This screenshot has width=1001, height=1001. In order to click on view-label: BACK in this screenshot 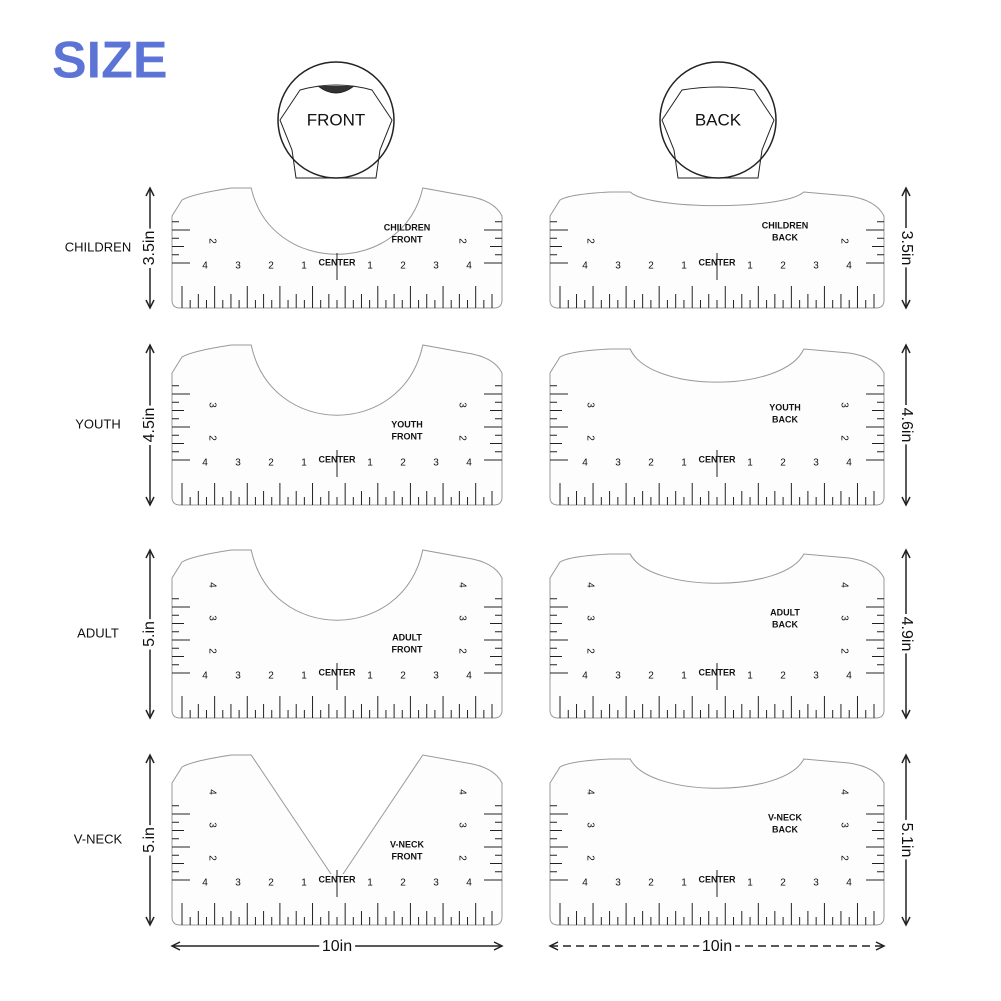, I will do `click(718, 119)`.